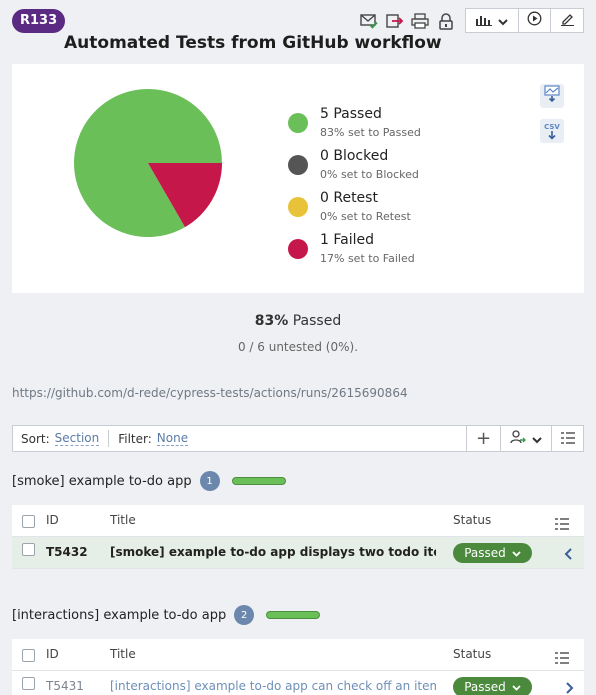 This screenshot has height=695, width=596. Describe the element at coordinates (569, 553) in the screenshot. I see `chevron-left-icon` at that location.